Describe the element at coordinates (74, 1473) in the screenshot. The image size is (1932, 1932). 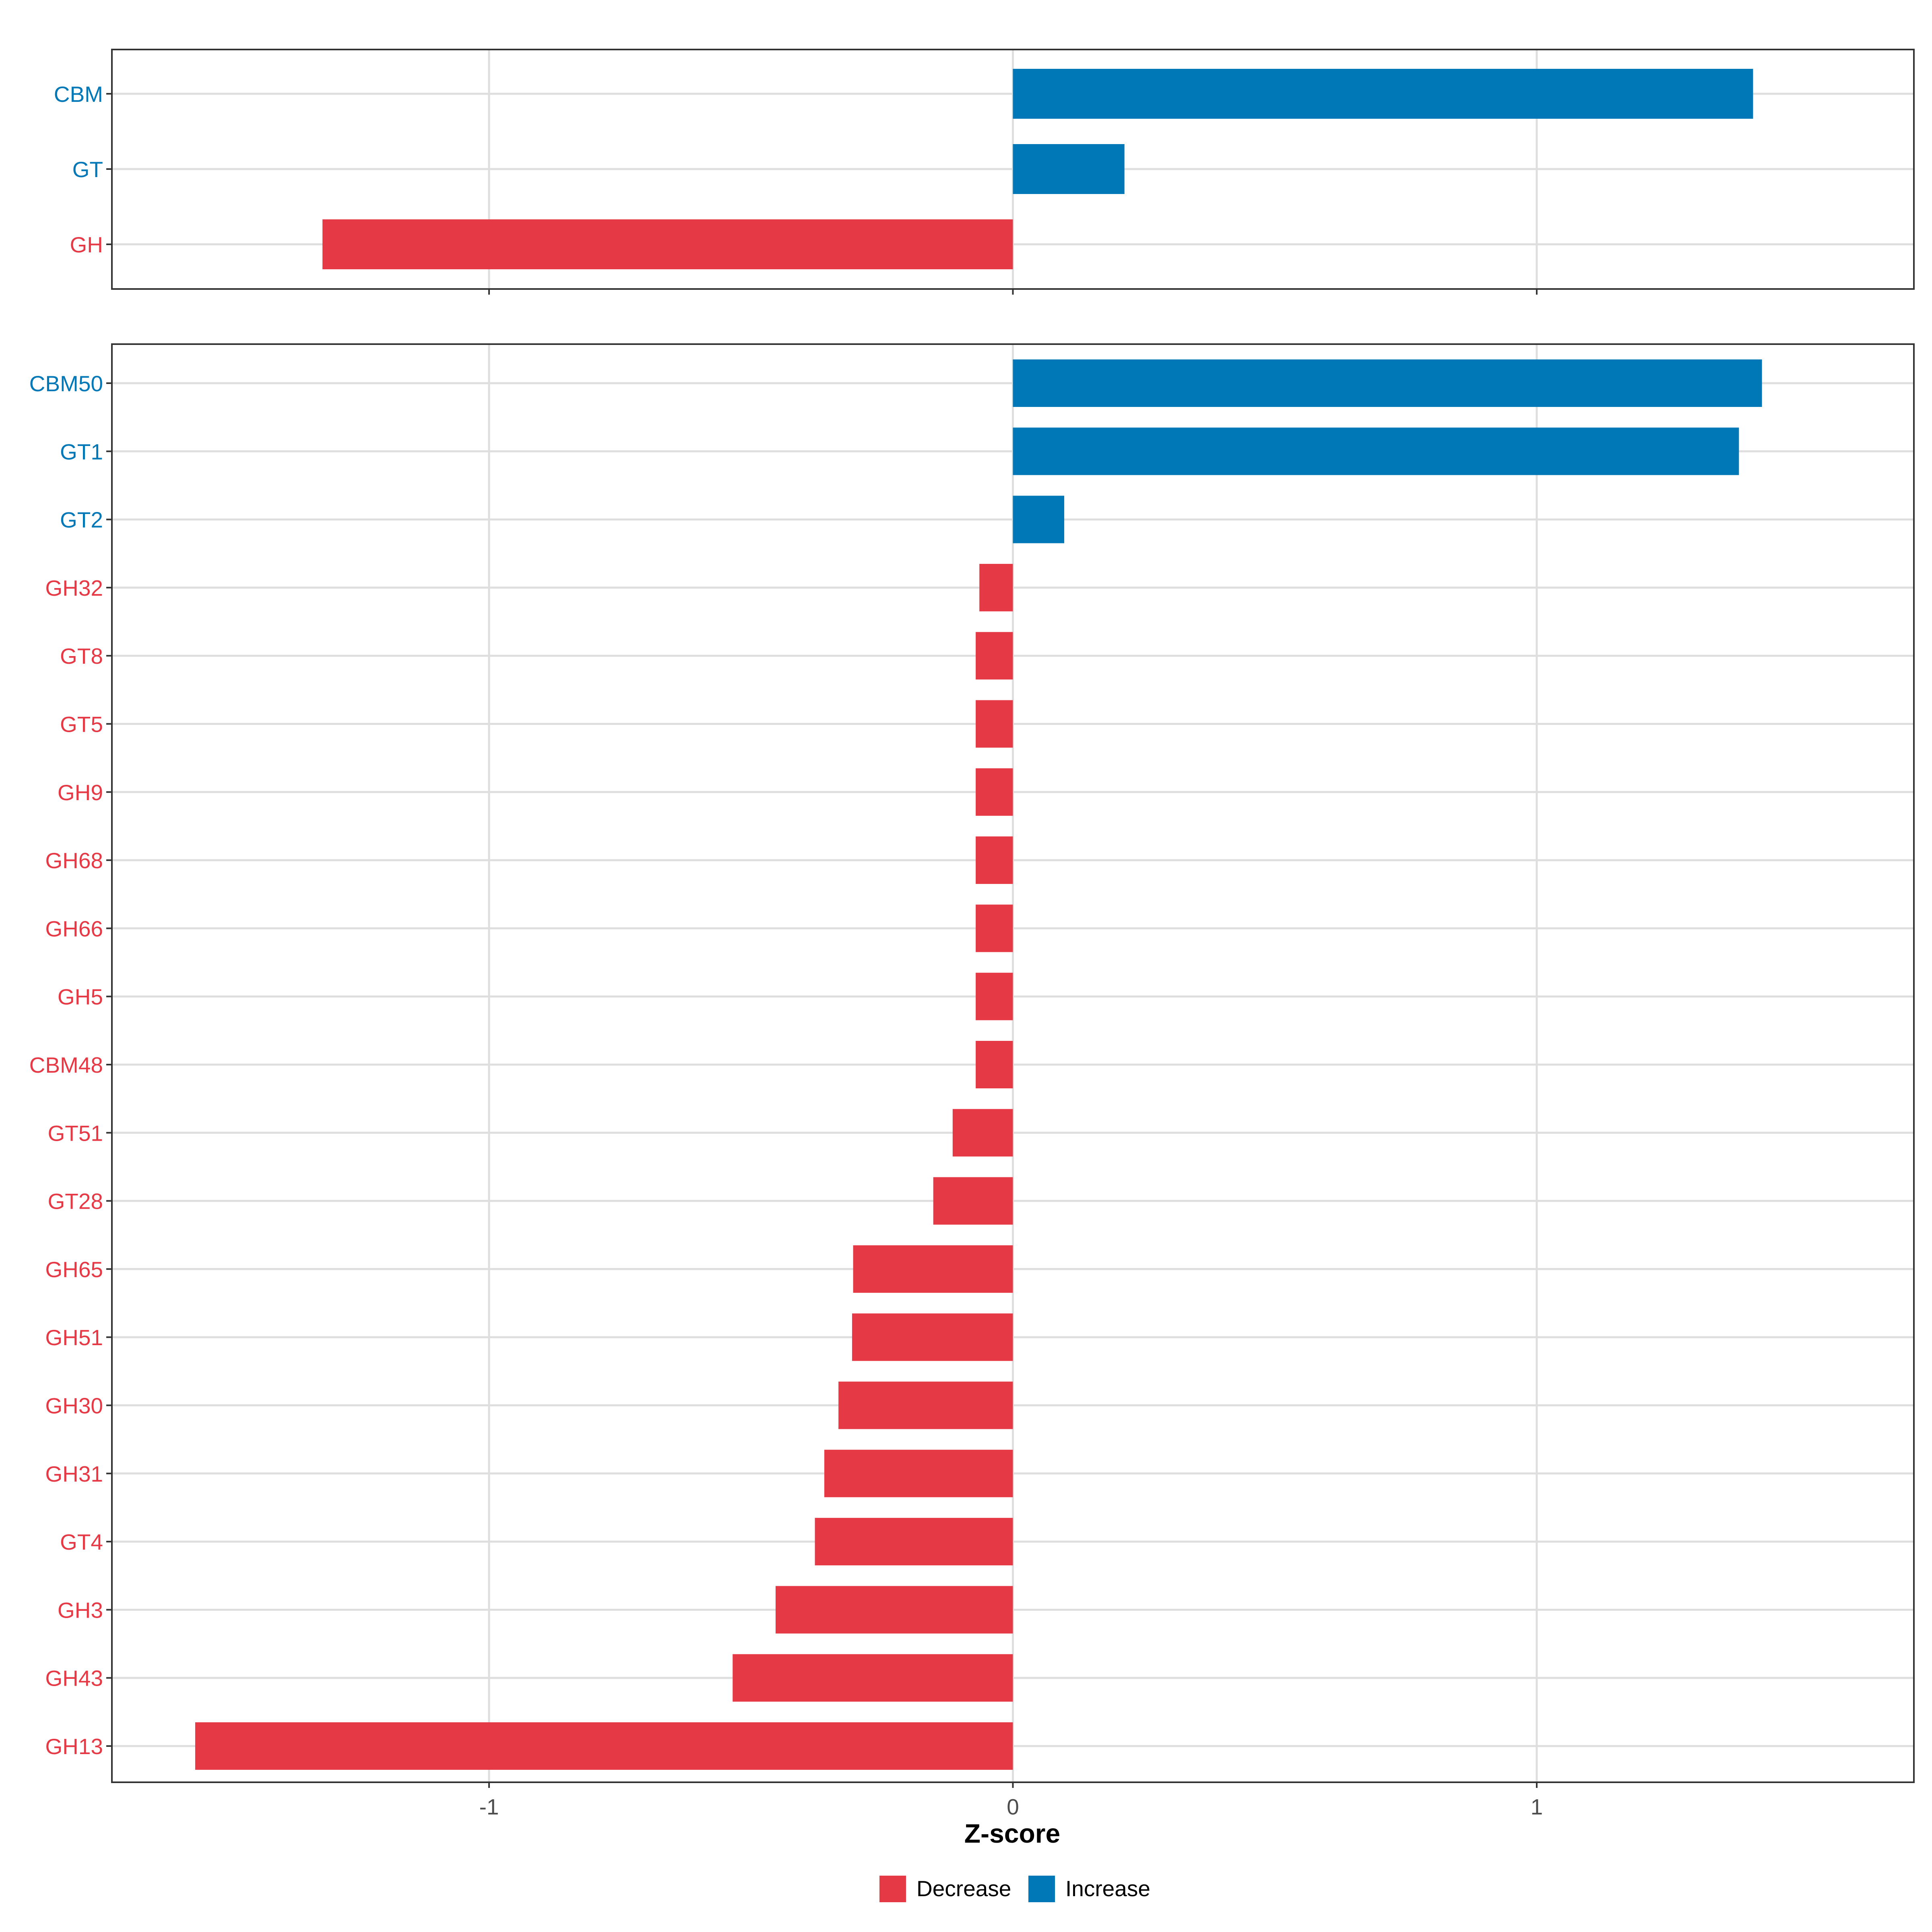
I see `category-label-gh31: GH31` at that location.